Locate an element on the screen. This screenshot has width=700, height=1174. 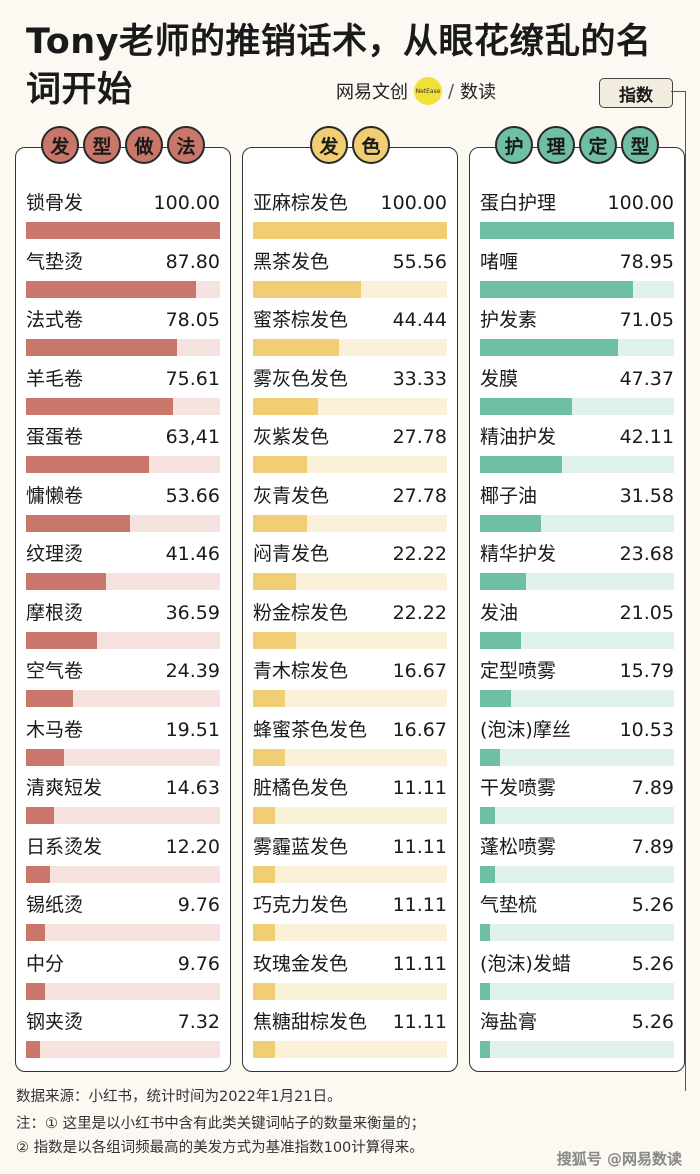
value-label: 78.95 is located at coordinates (646, 261).